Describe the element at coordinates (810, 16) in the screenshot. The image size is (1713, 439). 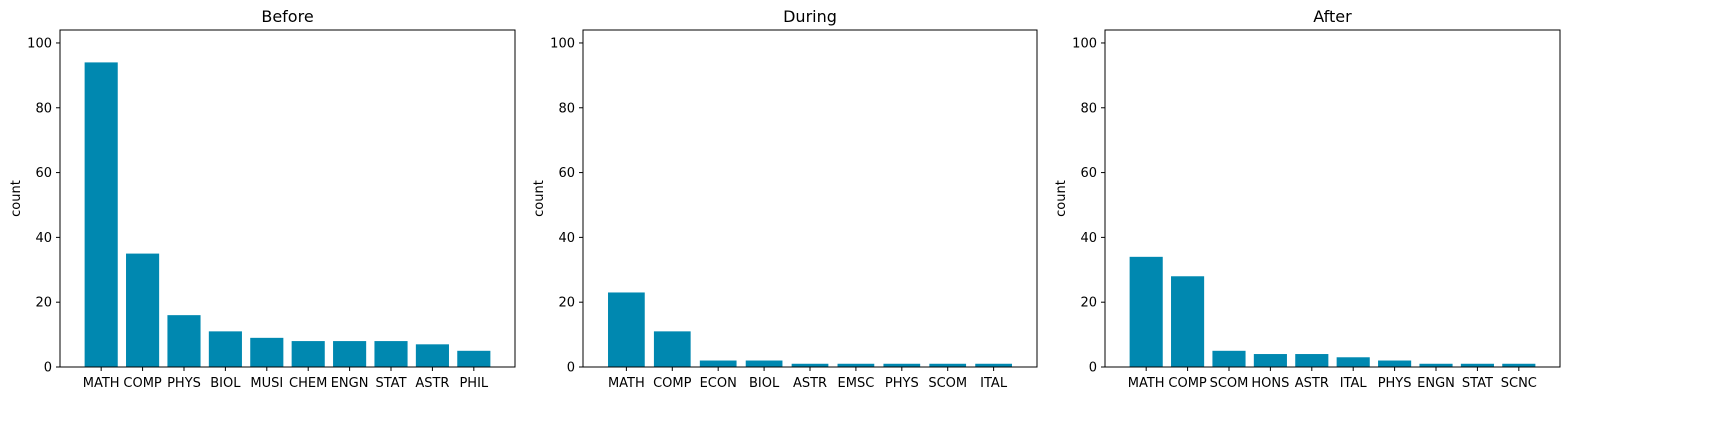
I see `chart-title: During` at that location.